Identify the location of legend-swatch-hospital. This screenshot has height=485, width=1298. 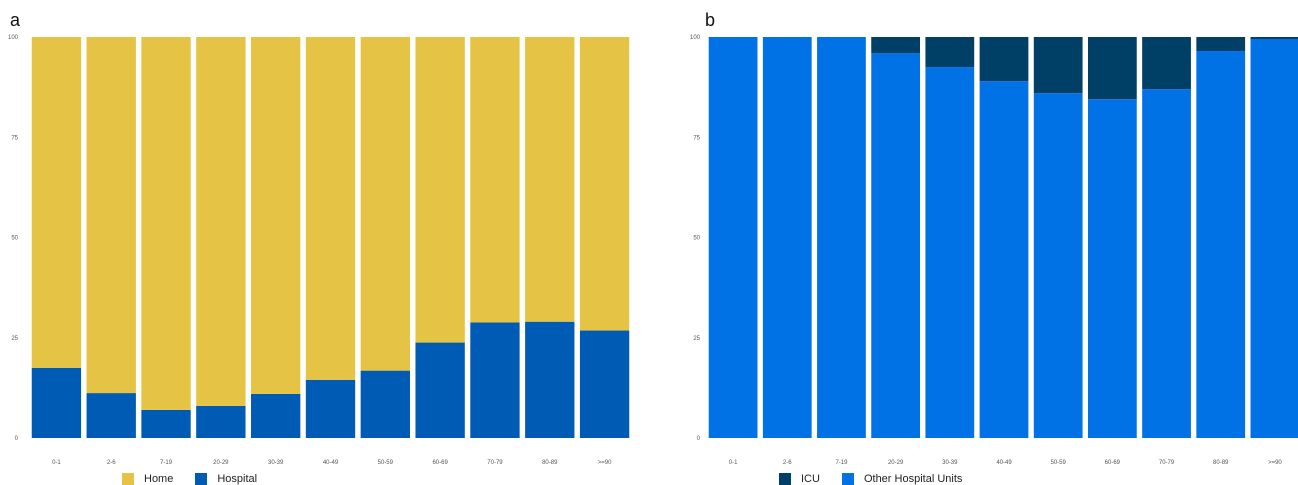
(201, 479).